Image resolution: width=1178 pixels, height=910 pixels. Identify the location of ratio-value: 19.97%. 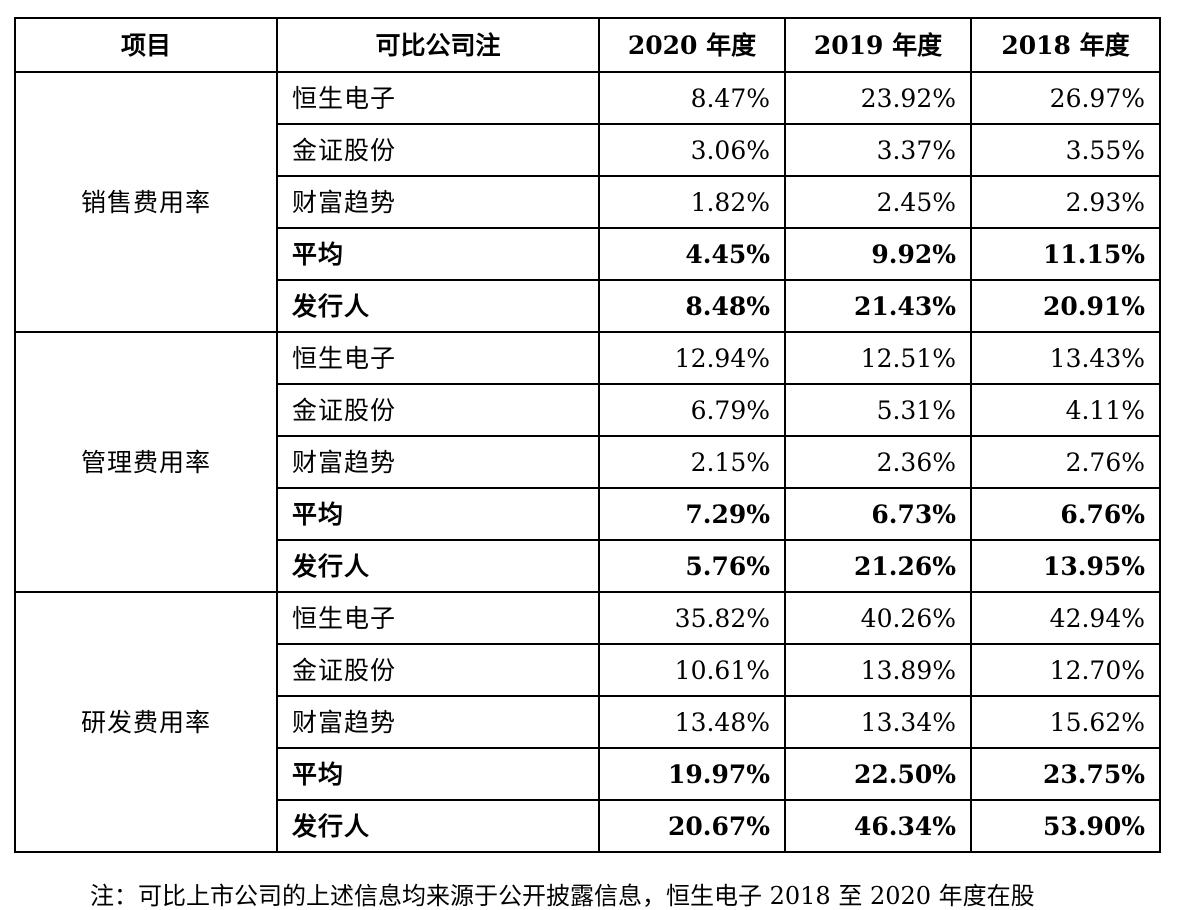
(692, 774).